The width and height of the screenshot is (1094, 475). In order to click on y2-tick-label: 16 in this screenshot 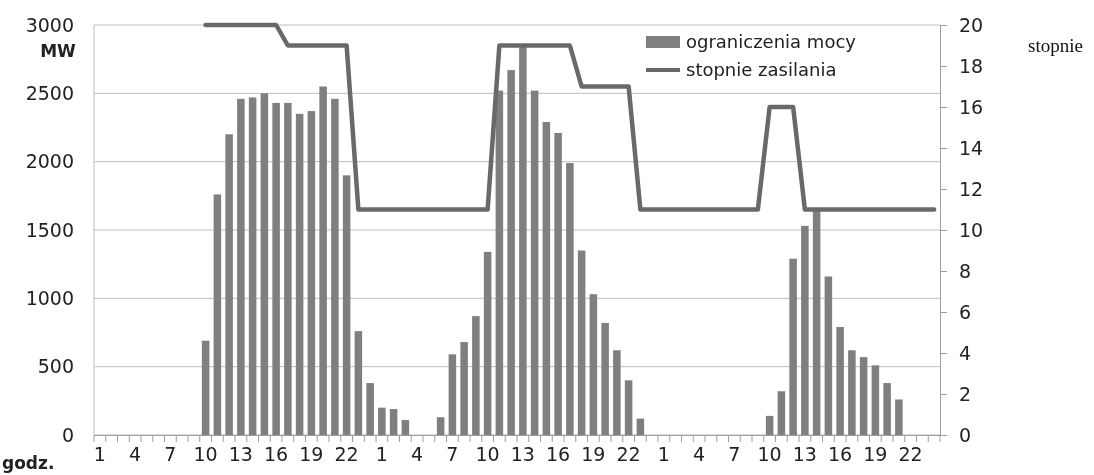, I will do `click(971, 106)`.